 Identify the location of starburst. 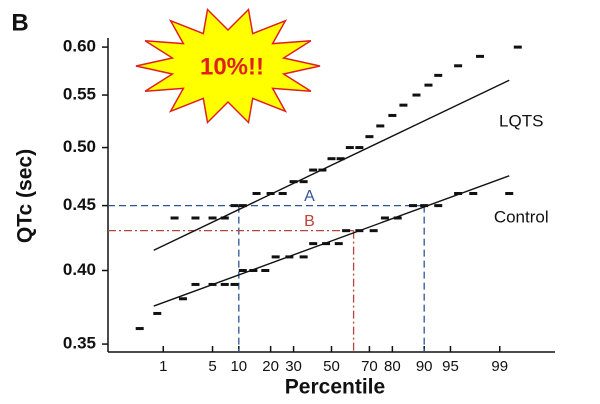
(228, 66).